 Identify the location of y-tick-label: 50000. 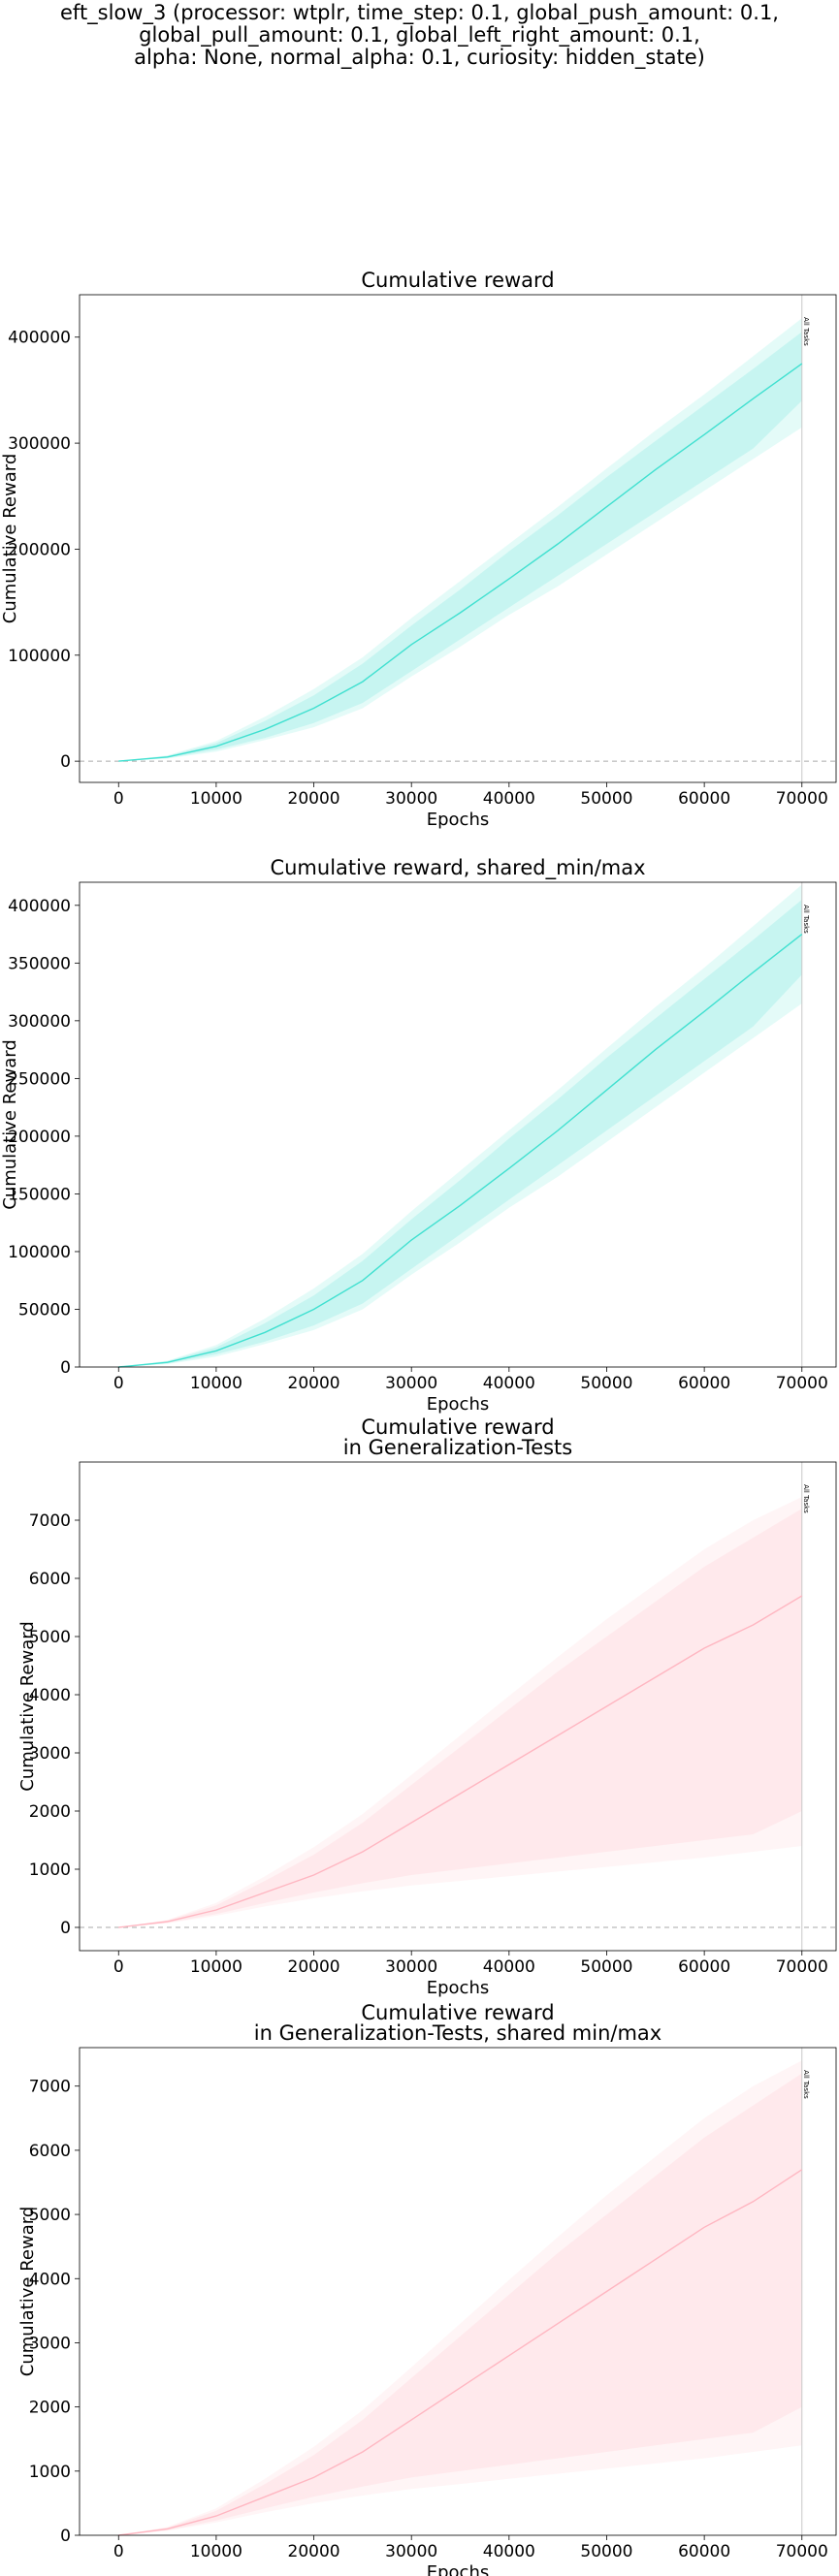
(44, 1310).